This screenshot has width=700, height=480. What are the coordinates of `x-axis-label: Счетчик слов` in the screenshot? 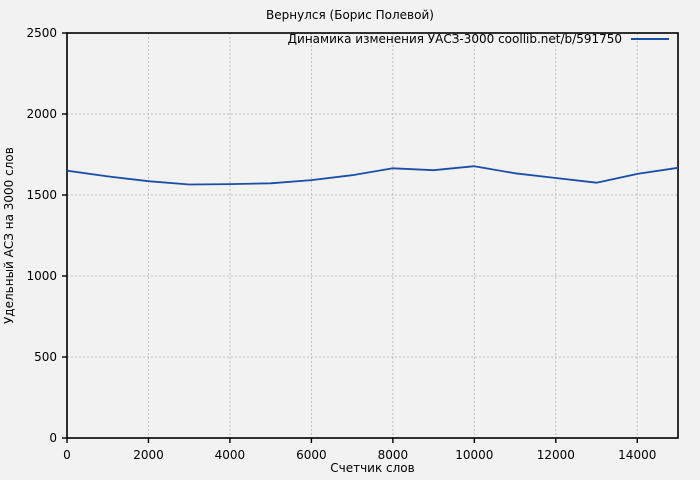 It's located at (372, 468).